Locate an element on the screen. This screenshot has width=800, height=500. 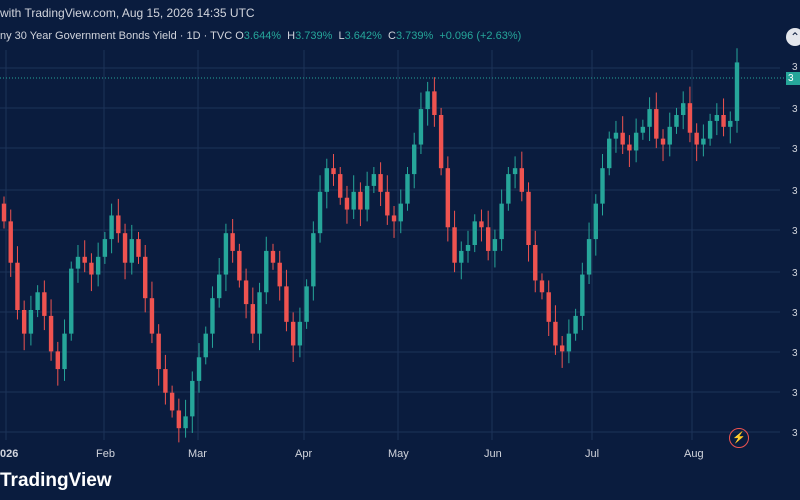
chevron-up-icon: ⌃ is located at coordinates (793, 37).